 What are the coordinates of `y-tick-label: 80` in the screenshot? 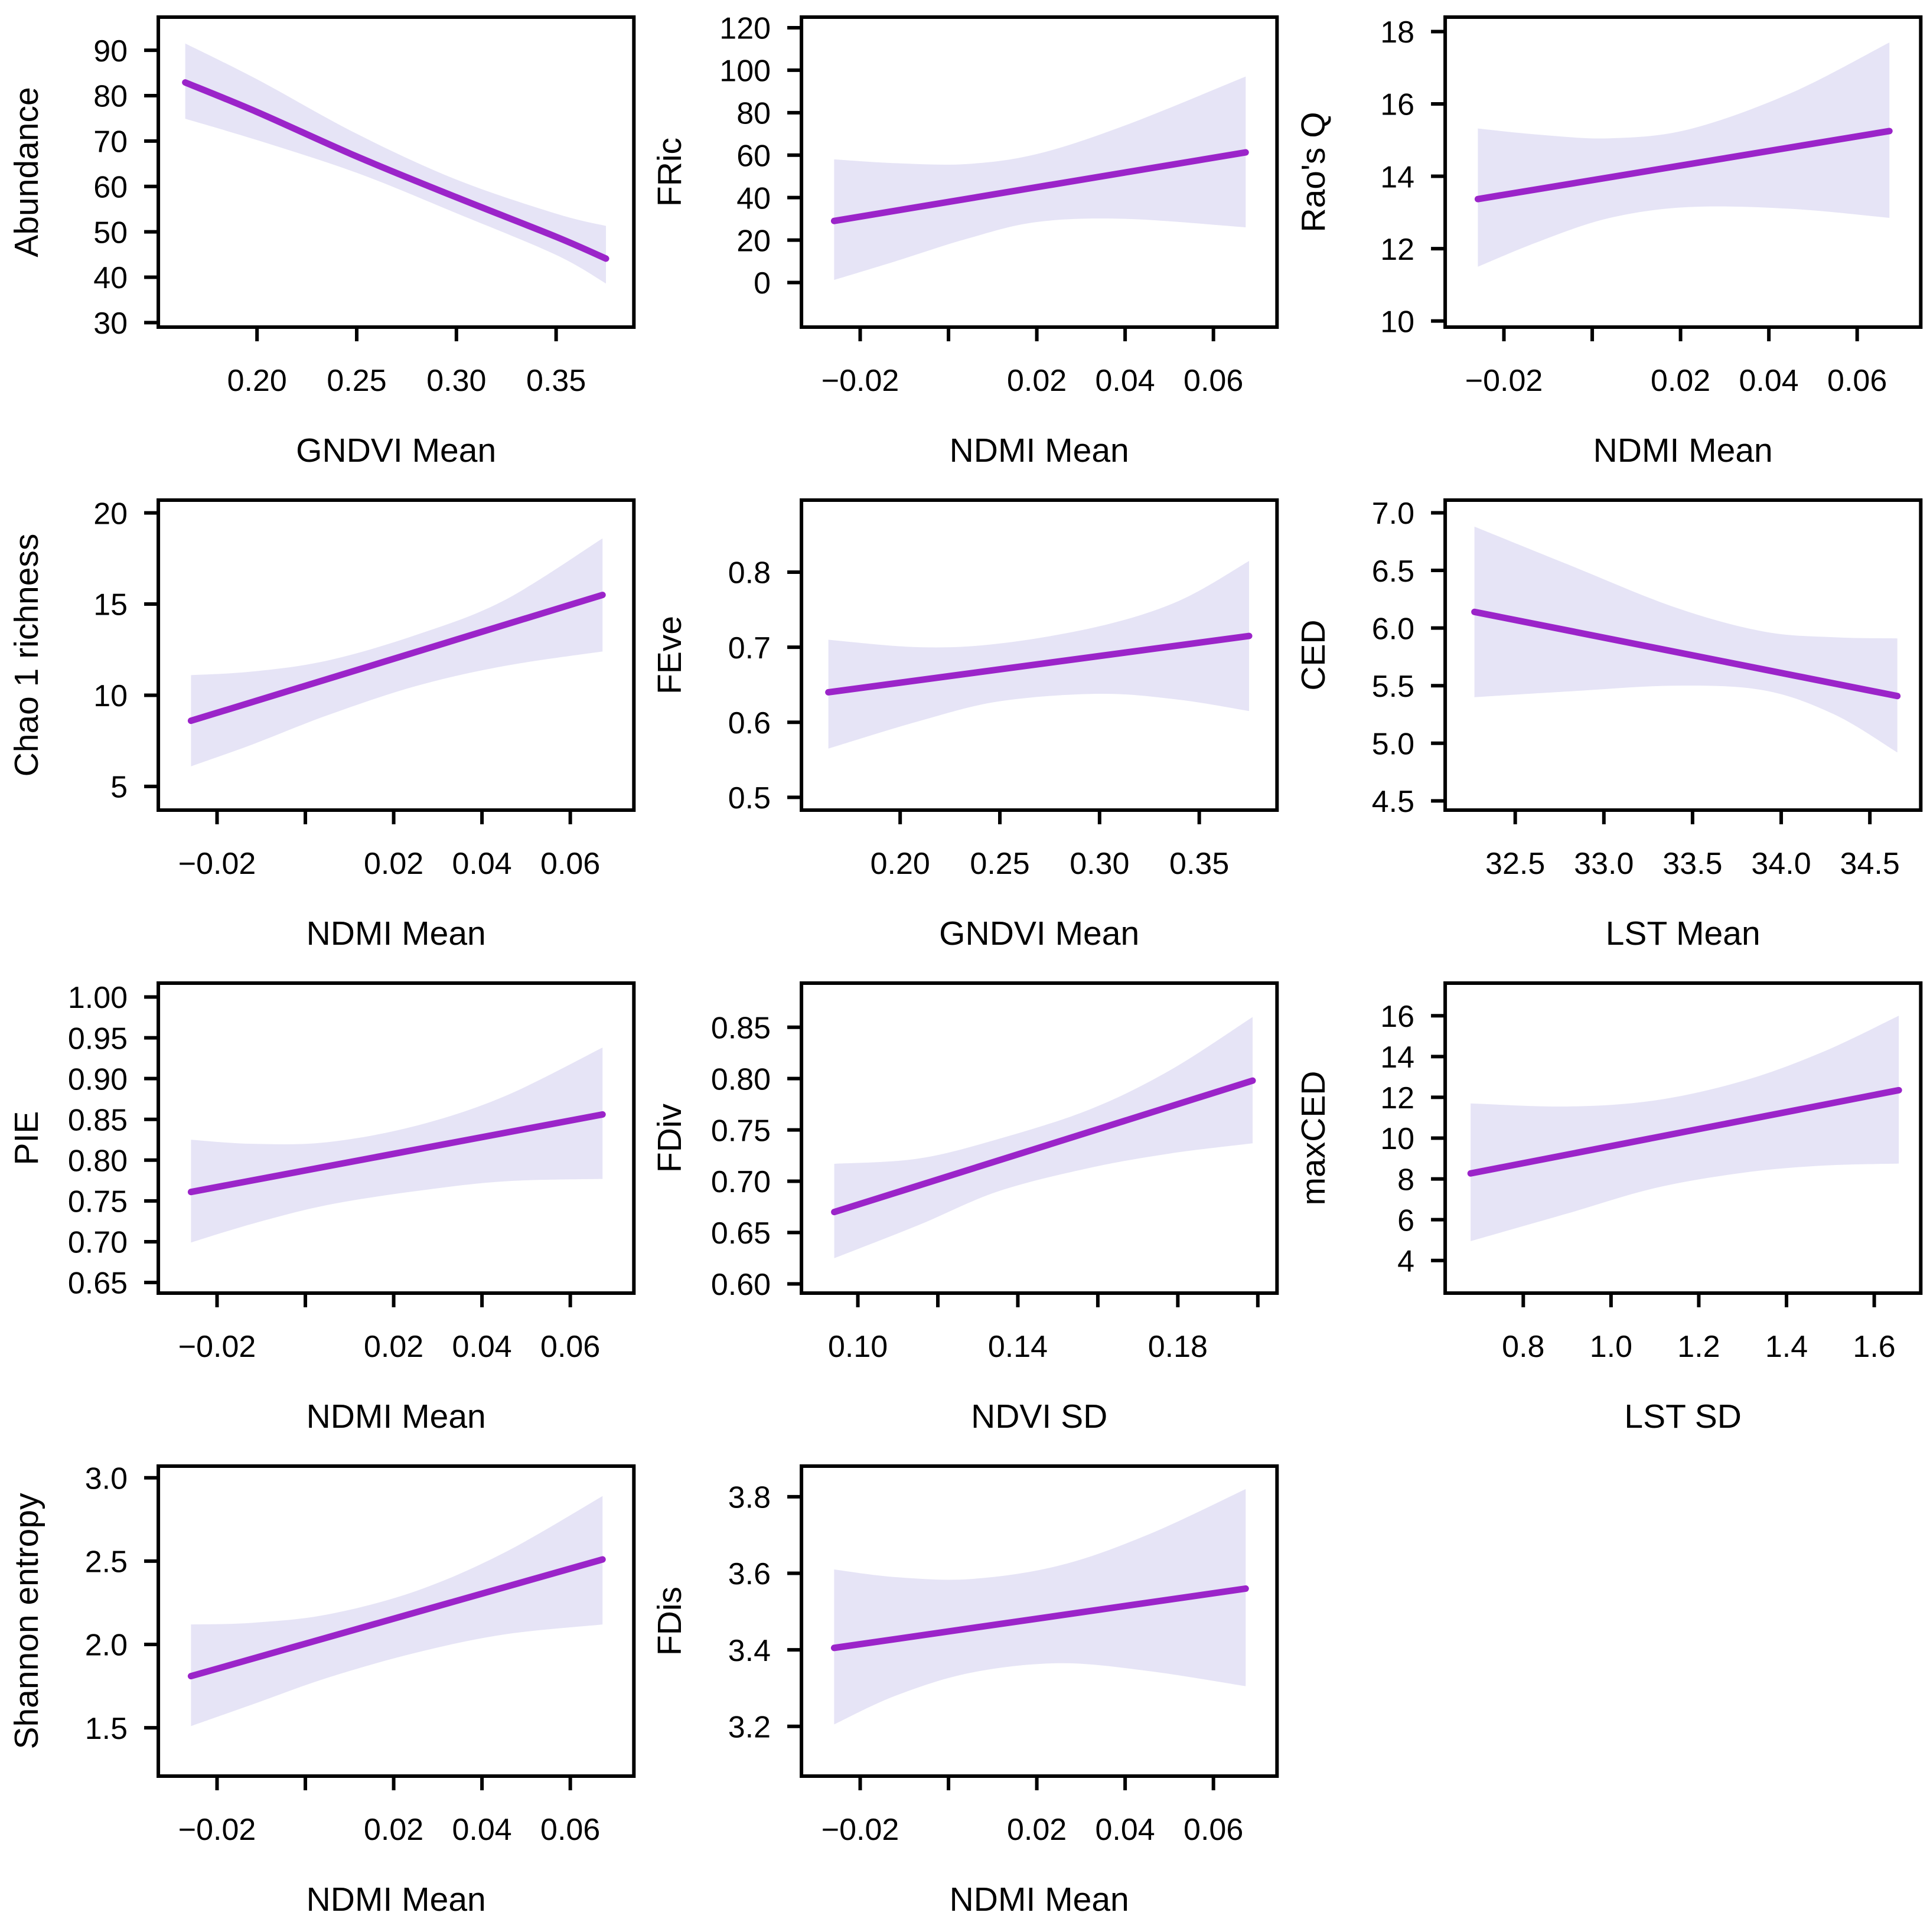 It's located at (754, 114).